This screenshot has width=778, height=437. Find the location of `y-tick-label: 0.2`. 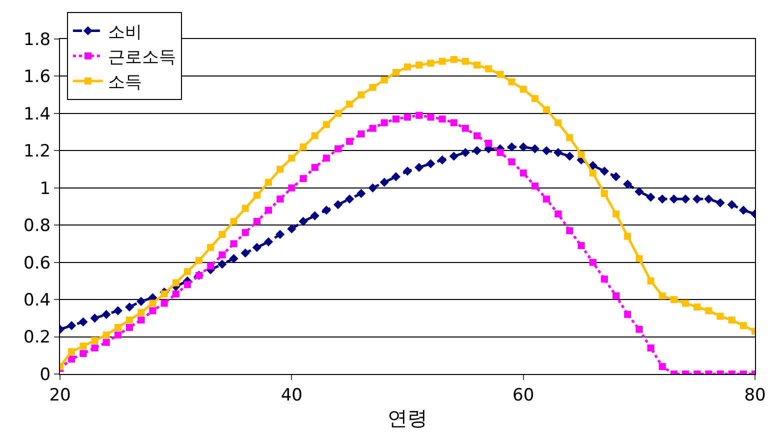

y-tick-label: 0.2 is located at coordinates (37, 338).